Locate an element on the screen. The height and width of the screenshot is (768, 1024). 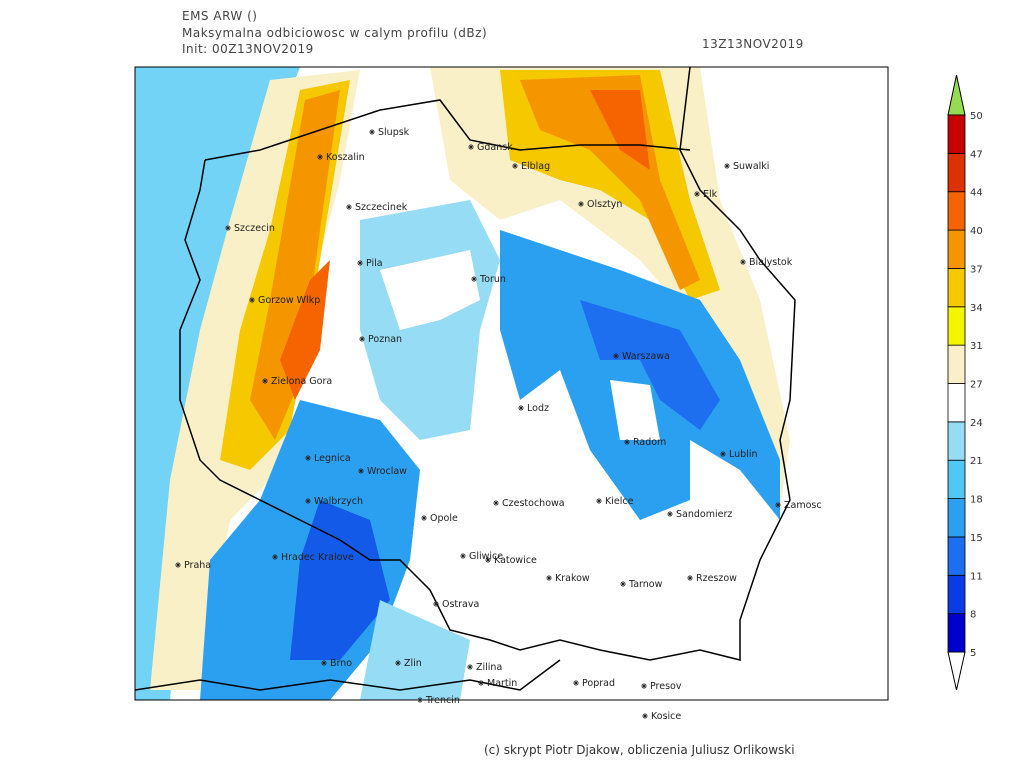
city-label: Rzeszow is located at coordinates (716, 578).